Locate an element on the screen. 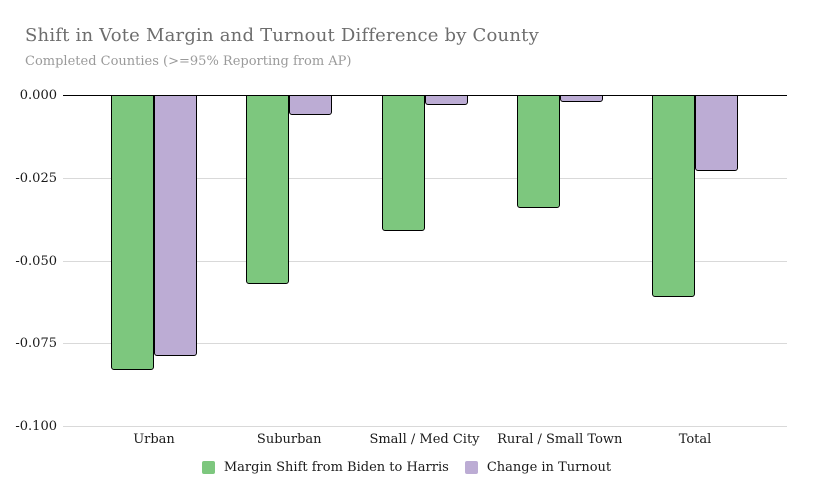 This screenshot has height=503, width=813. bar-turnout-total is located at coordinates (716, 133).